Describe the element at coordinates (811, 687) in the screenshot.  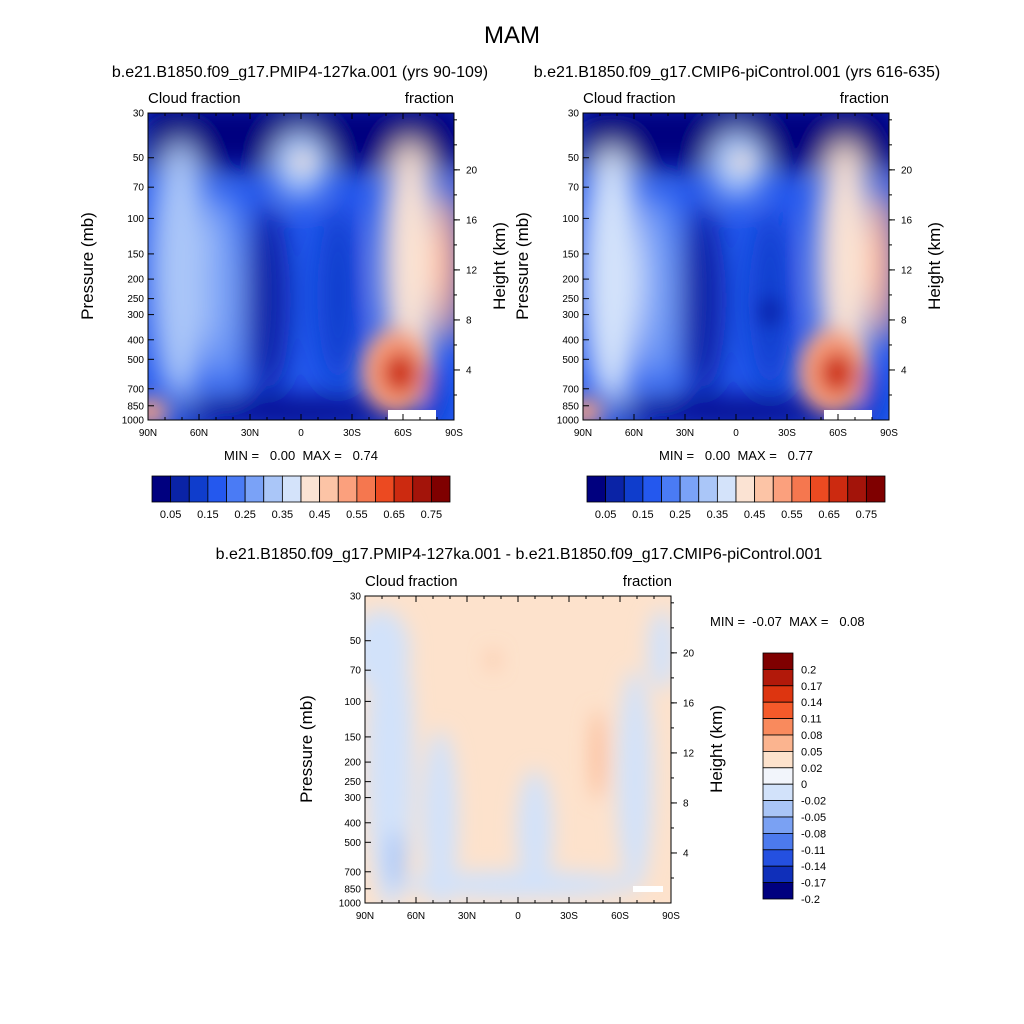
I see `colorbar-label: 0.17` at that location.